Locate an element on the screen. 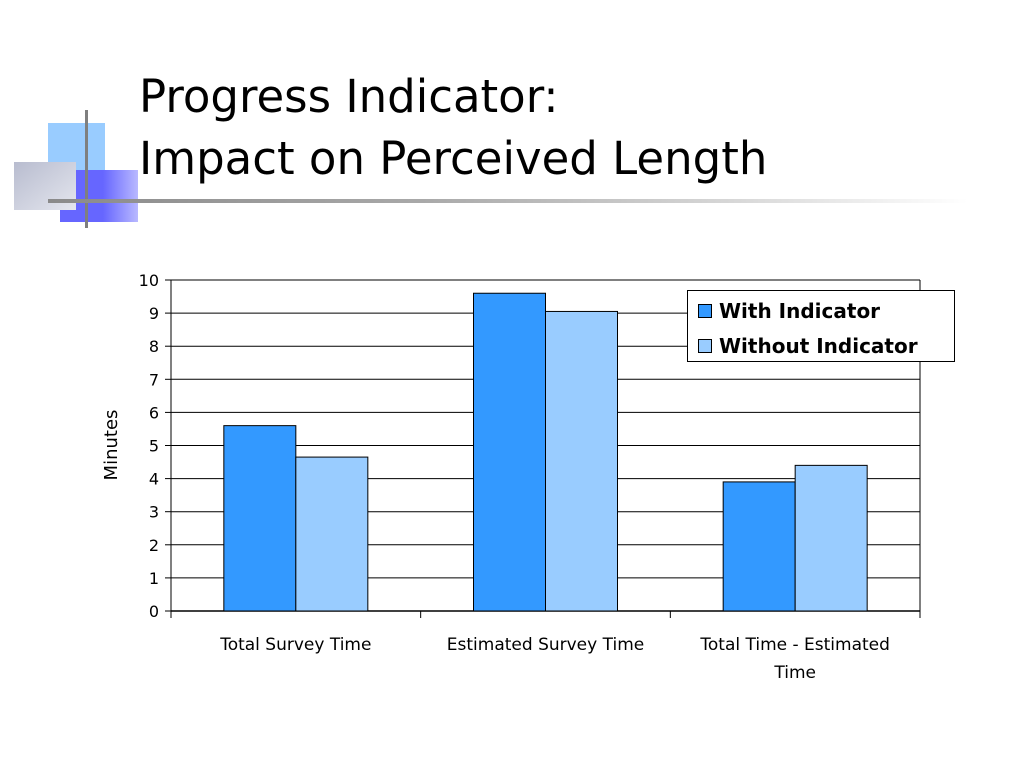 This screenshot has width=1024, height=768. y-tick-label: 5 is located at coordinates (154, 446).